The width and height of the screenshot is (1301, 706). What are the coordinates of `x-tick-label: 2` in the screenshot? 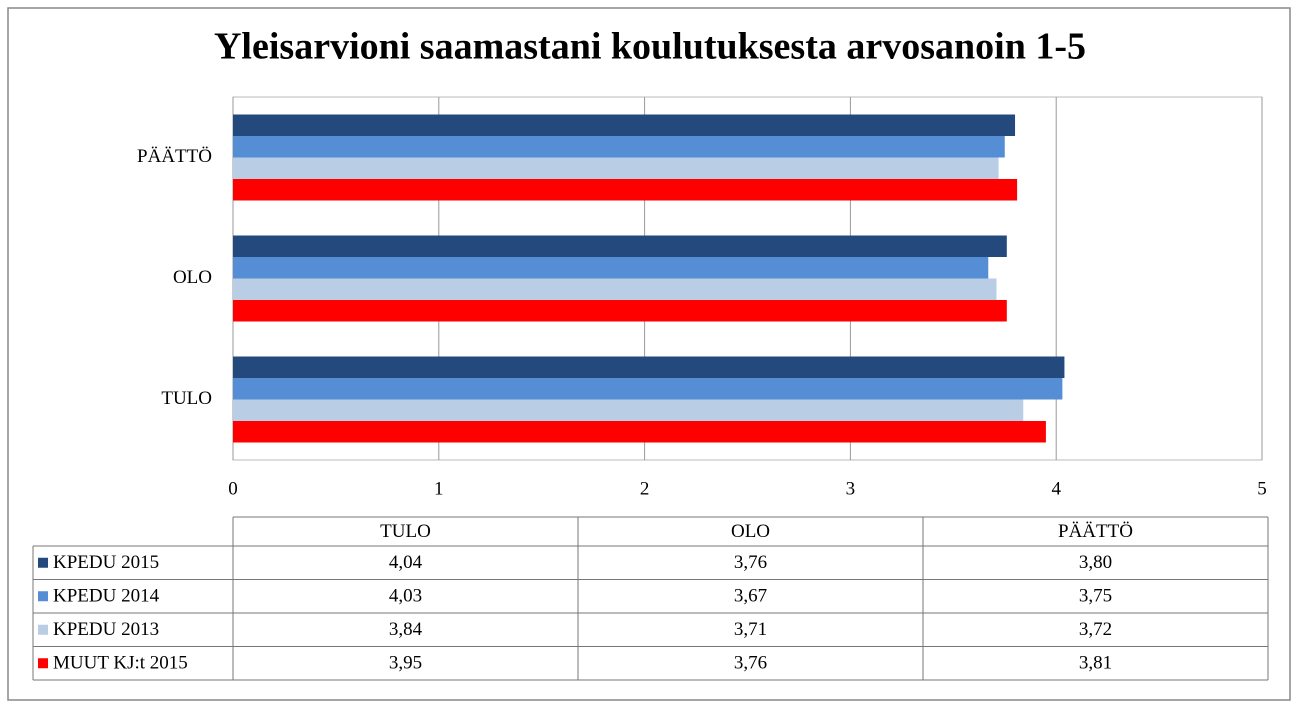 It's located at (645, 488).